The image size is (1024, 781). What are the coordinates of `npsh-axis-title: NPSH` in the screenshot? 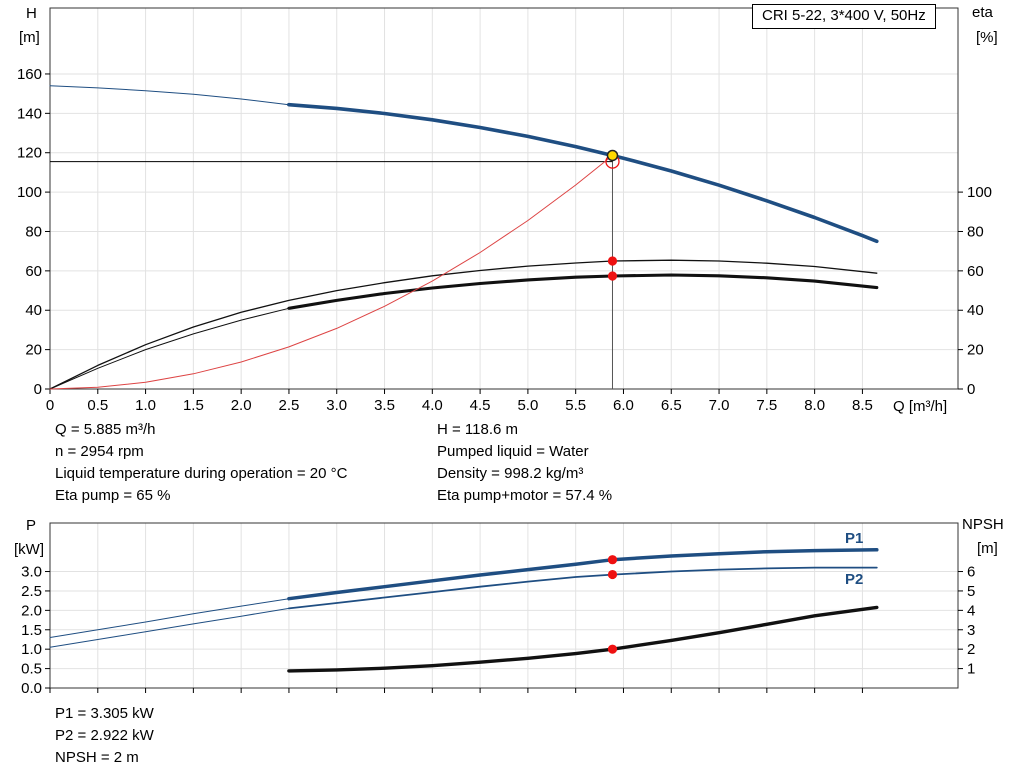 It's located at (983, 524).